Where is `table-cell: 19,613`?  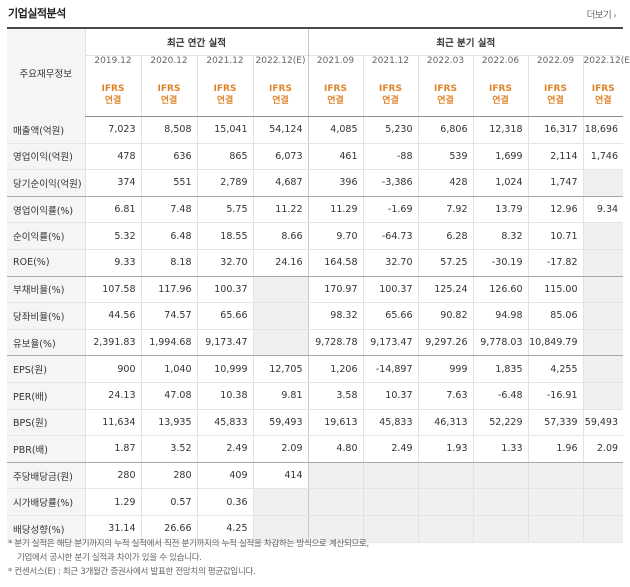
table-cell: 19,613 is located at coordinates (335, 423).